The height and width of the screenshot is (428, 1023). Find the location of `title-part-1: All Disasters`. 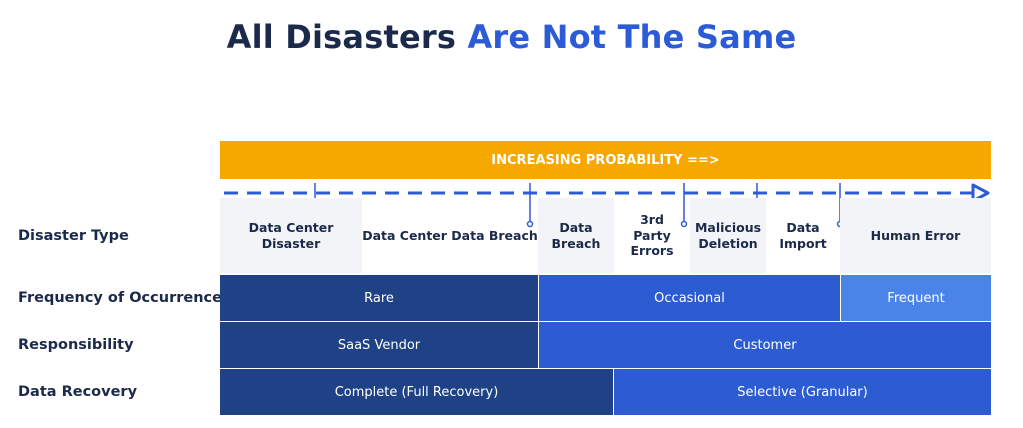

title-part-1: All Disasters is located at coordinates (347, 37).